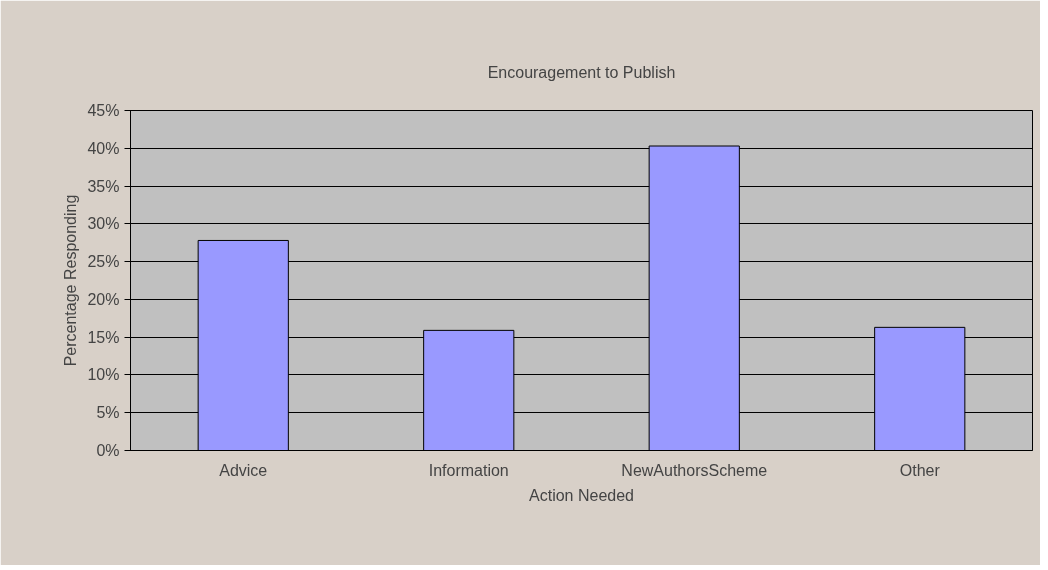 This screenshot has height=570, width=1048. I want to click on y-tick-label: 40%, so click(103, 148).